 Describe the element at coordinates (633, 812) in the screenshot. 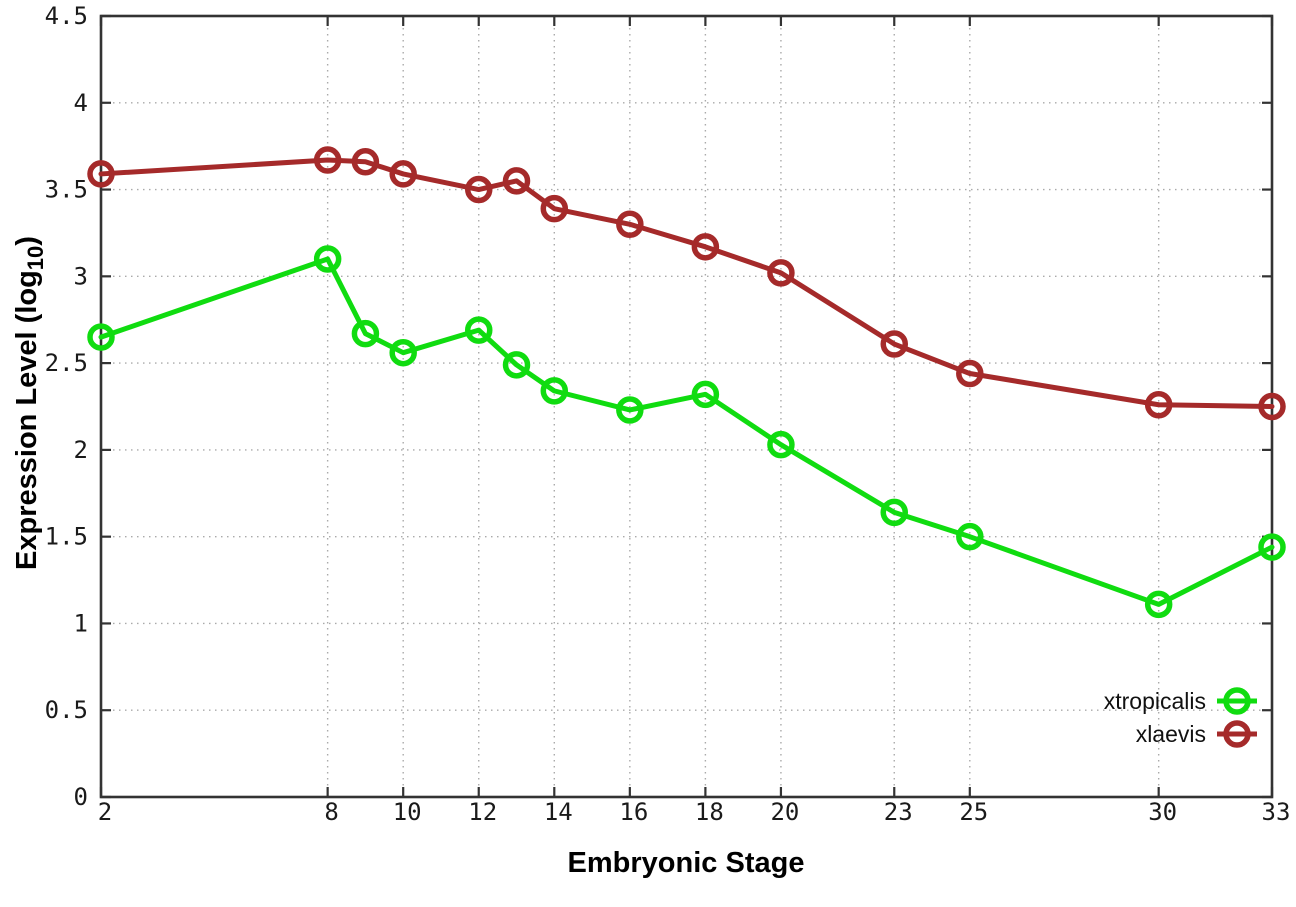

I see `x-tick-label: 16` at that location.